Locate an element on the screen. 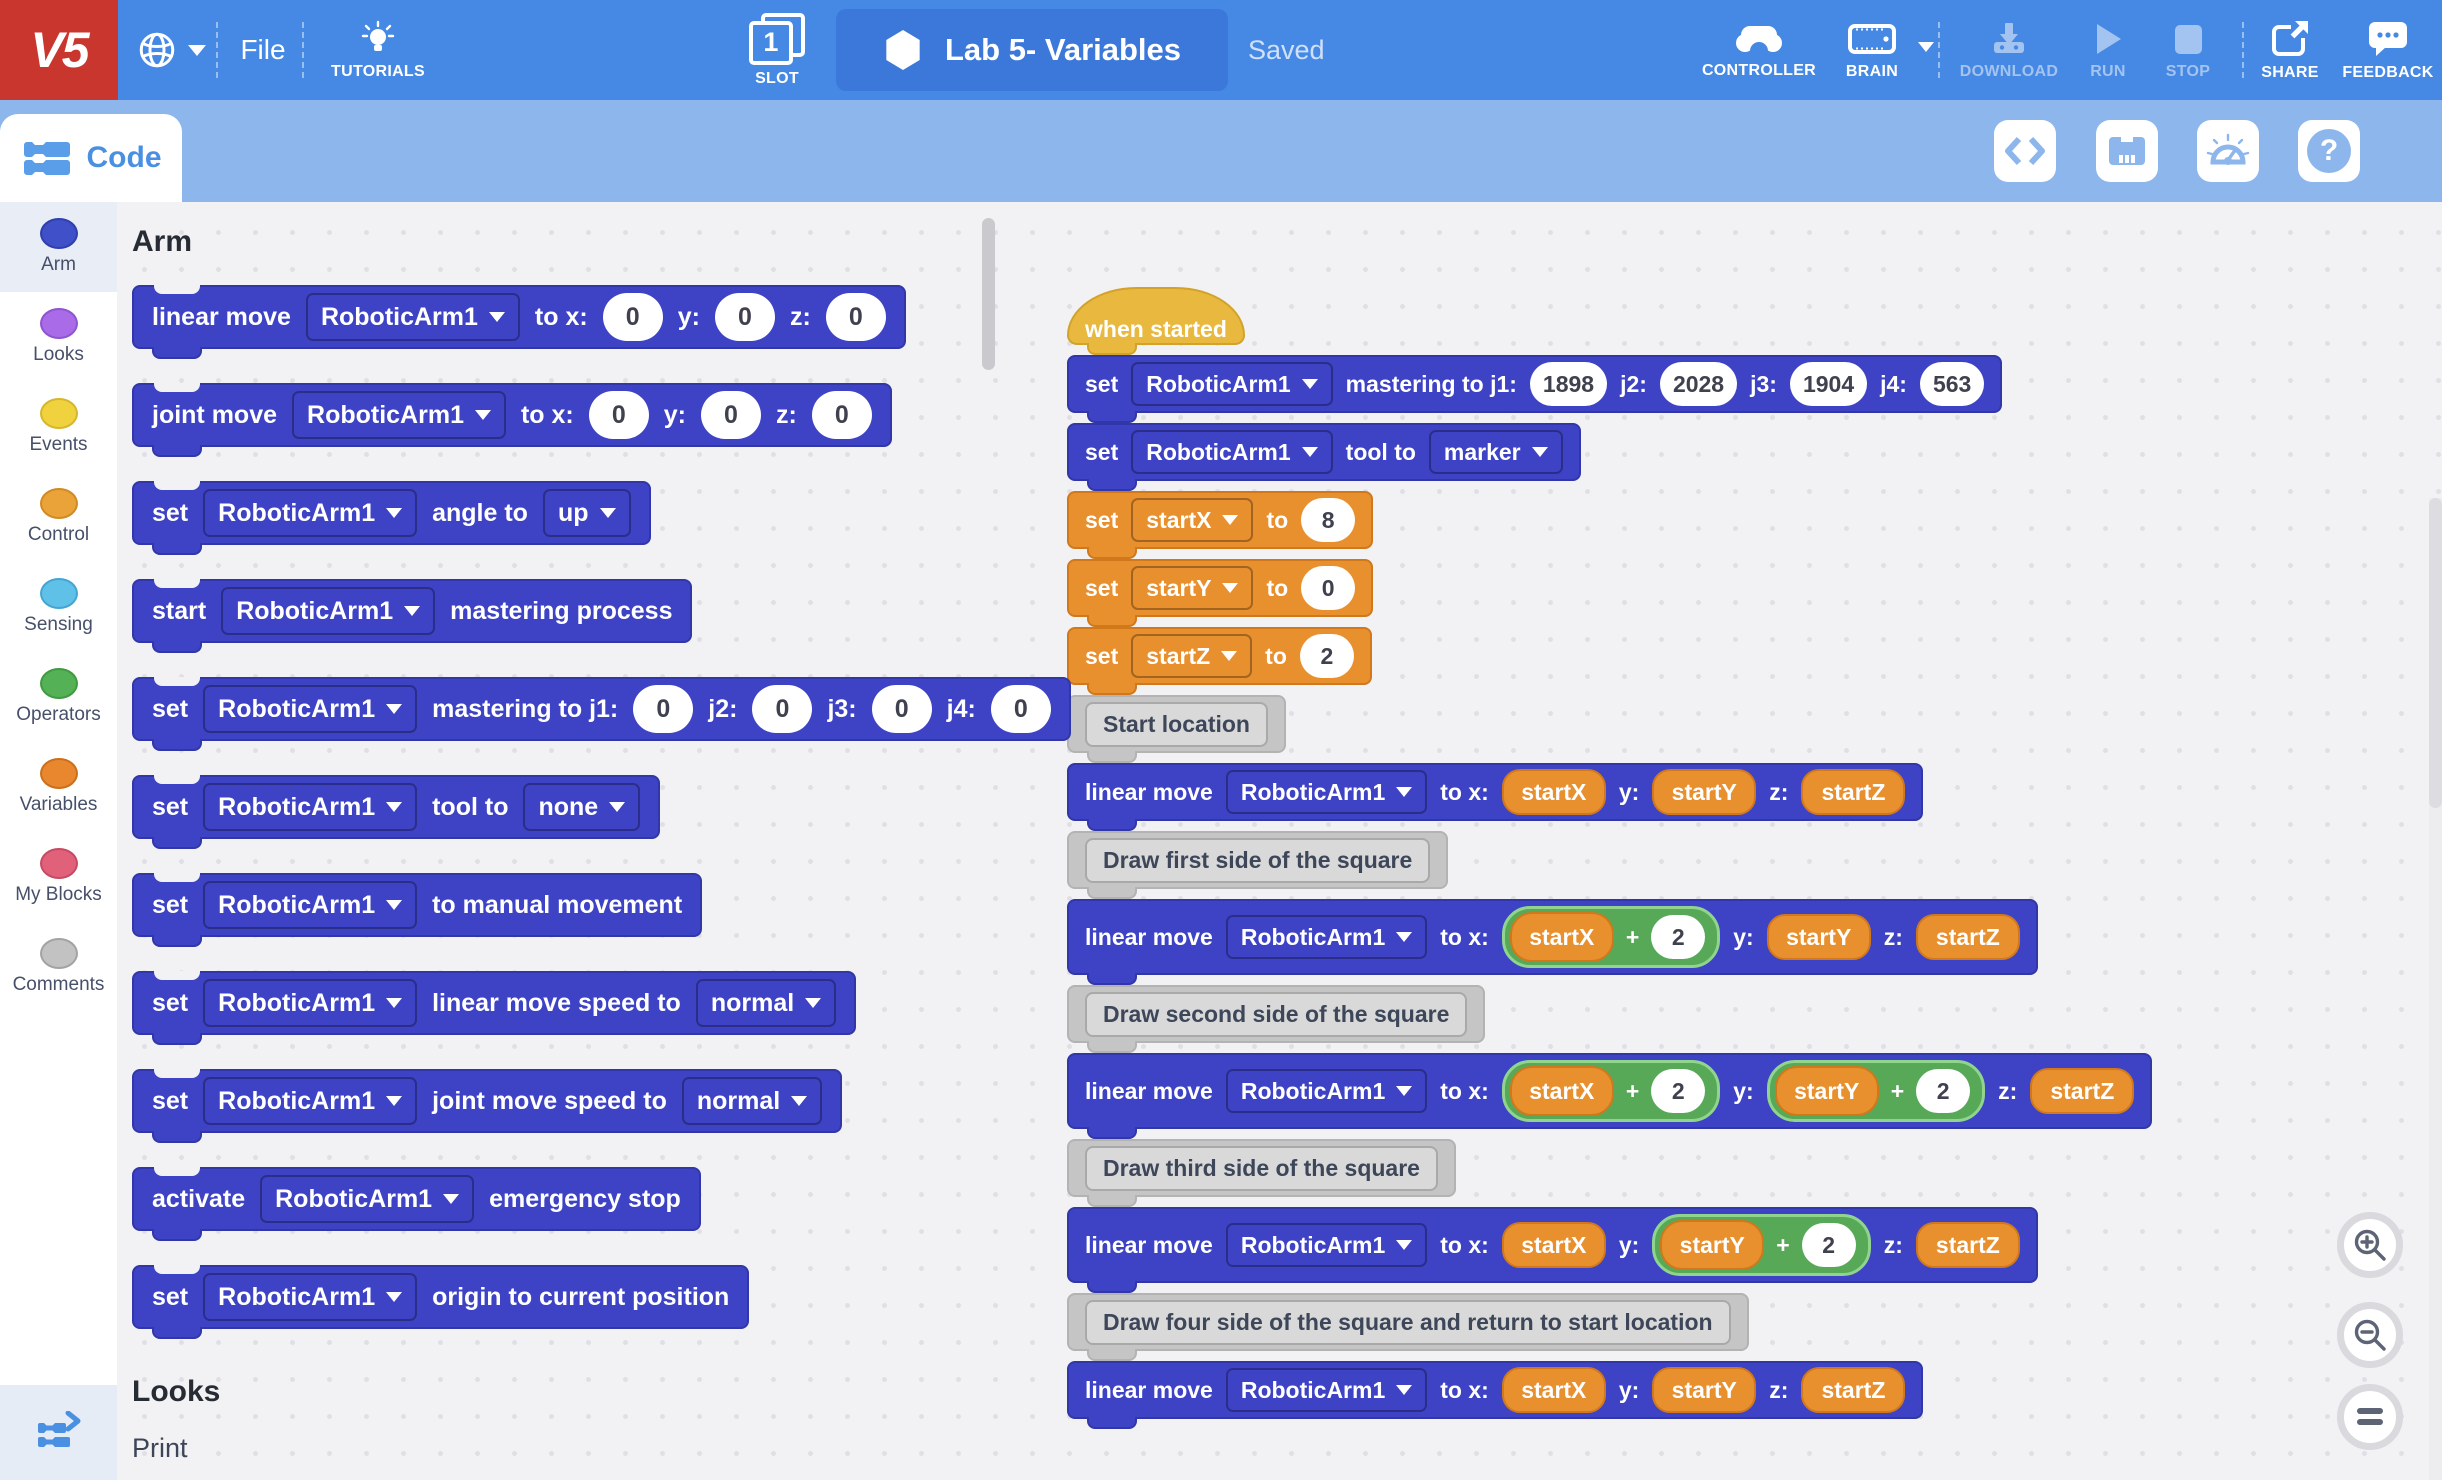  block-joint-move: joint move RoboticArm1 to x: 0 y: 0 z: 0 is located at coordinates (512, 420).